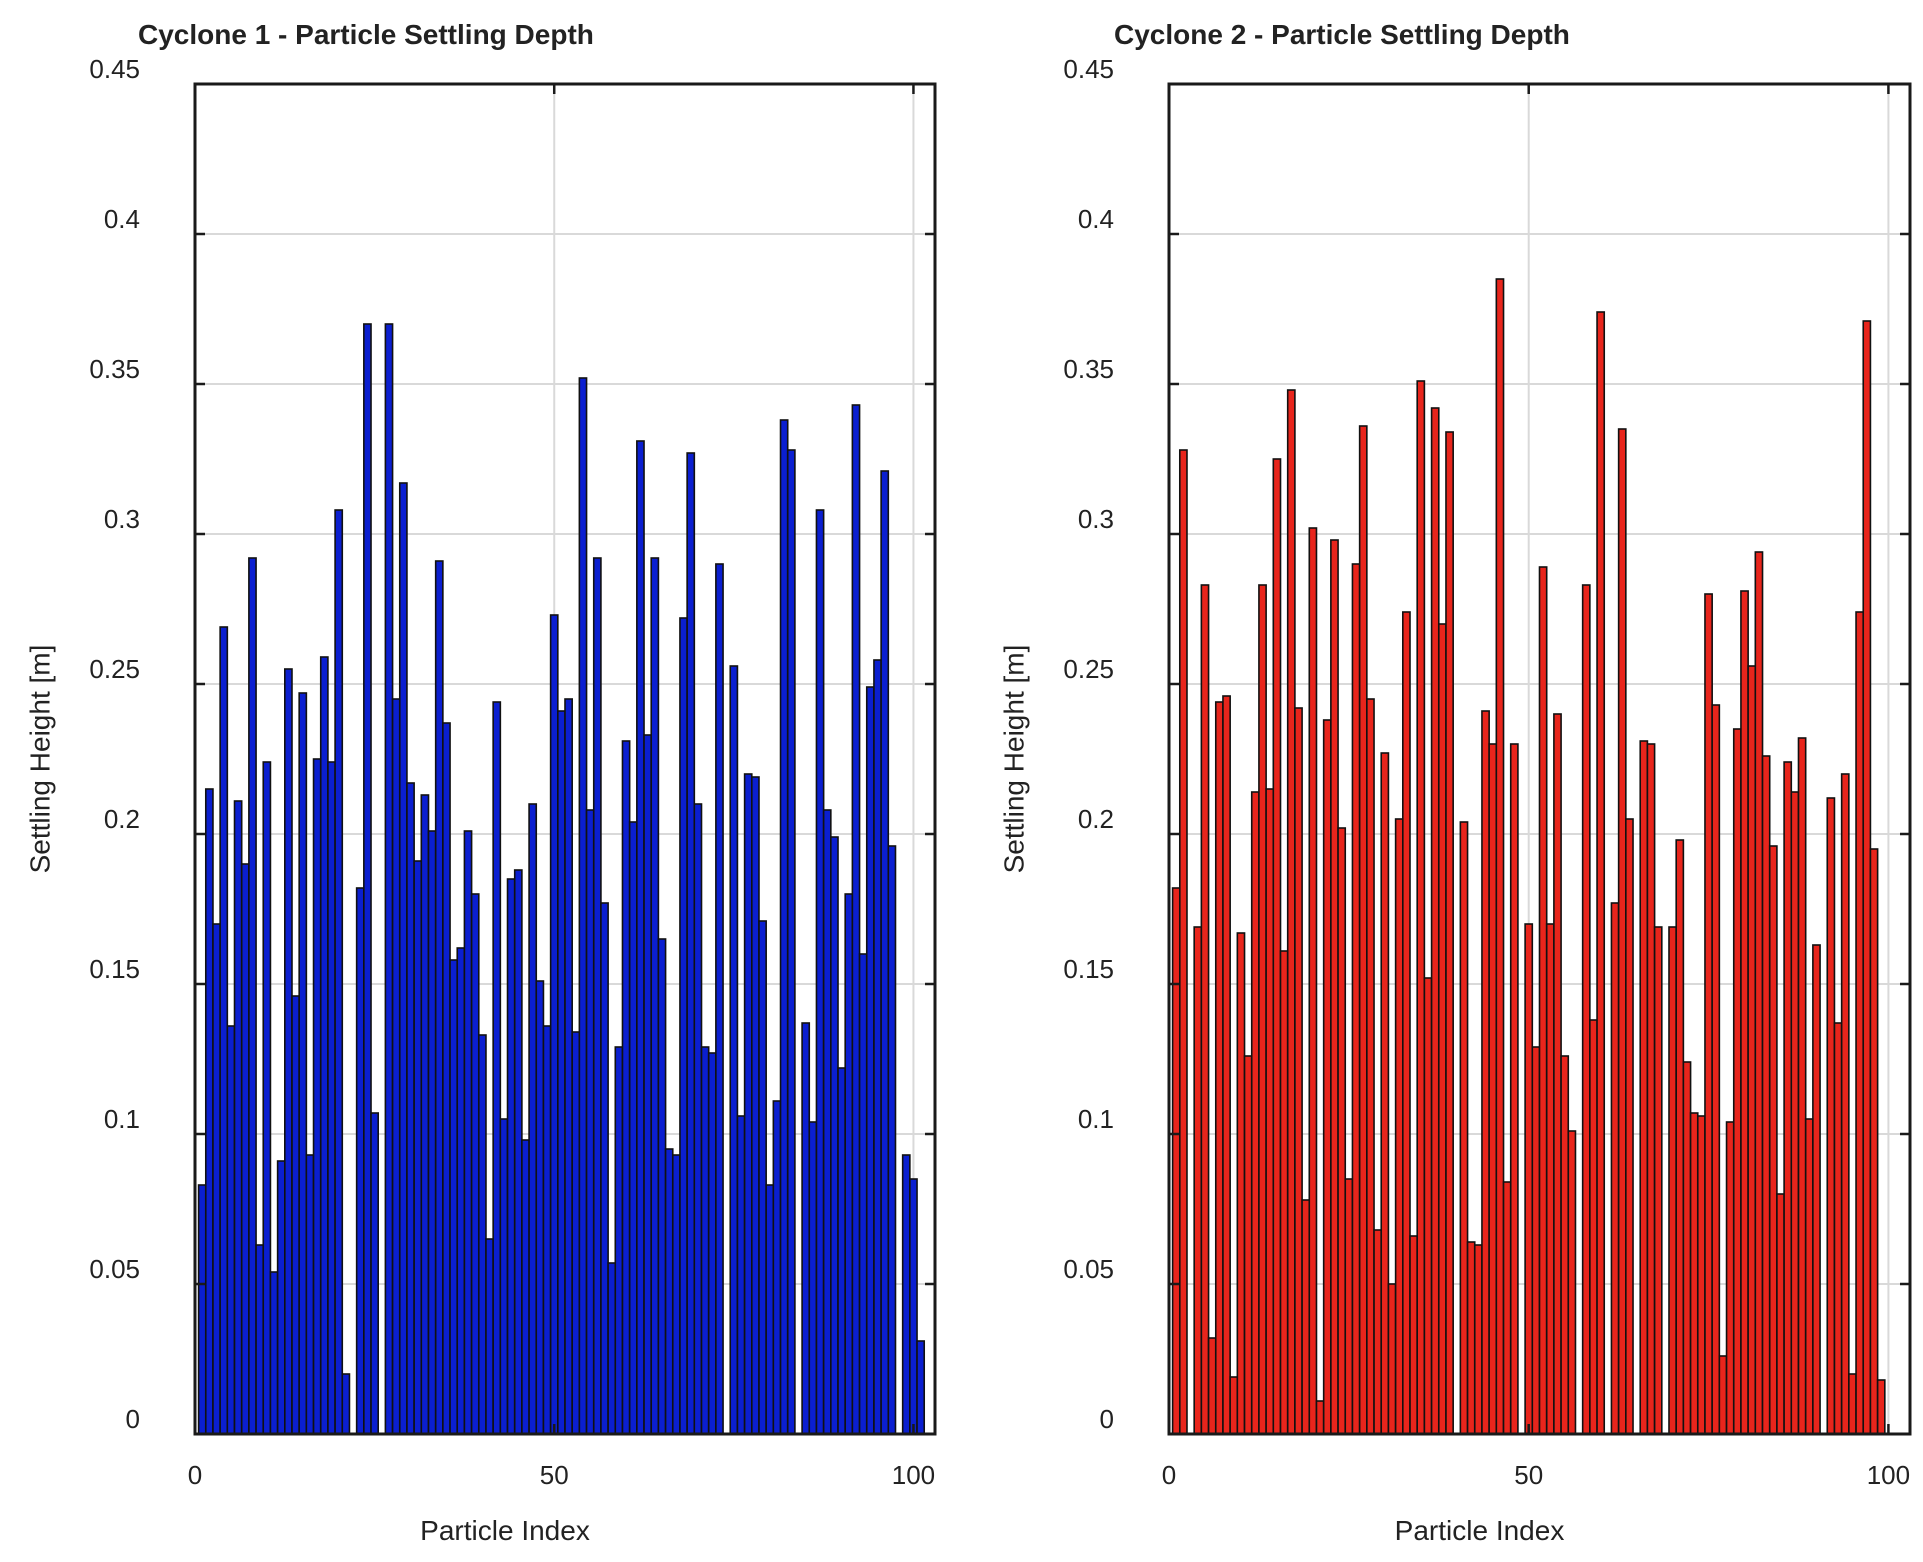 Image resolution: width=1923 pixels, height=1562 pixels. What do you see at coordinates (122, 519) in the screenshot?
I see `y-tick-label: 0.3` at bounding box center [122, 519].